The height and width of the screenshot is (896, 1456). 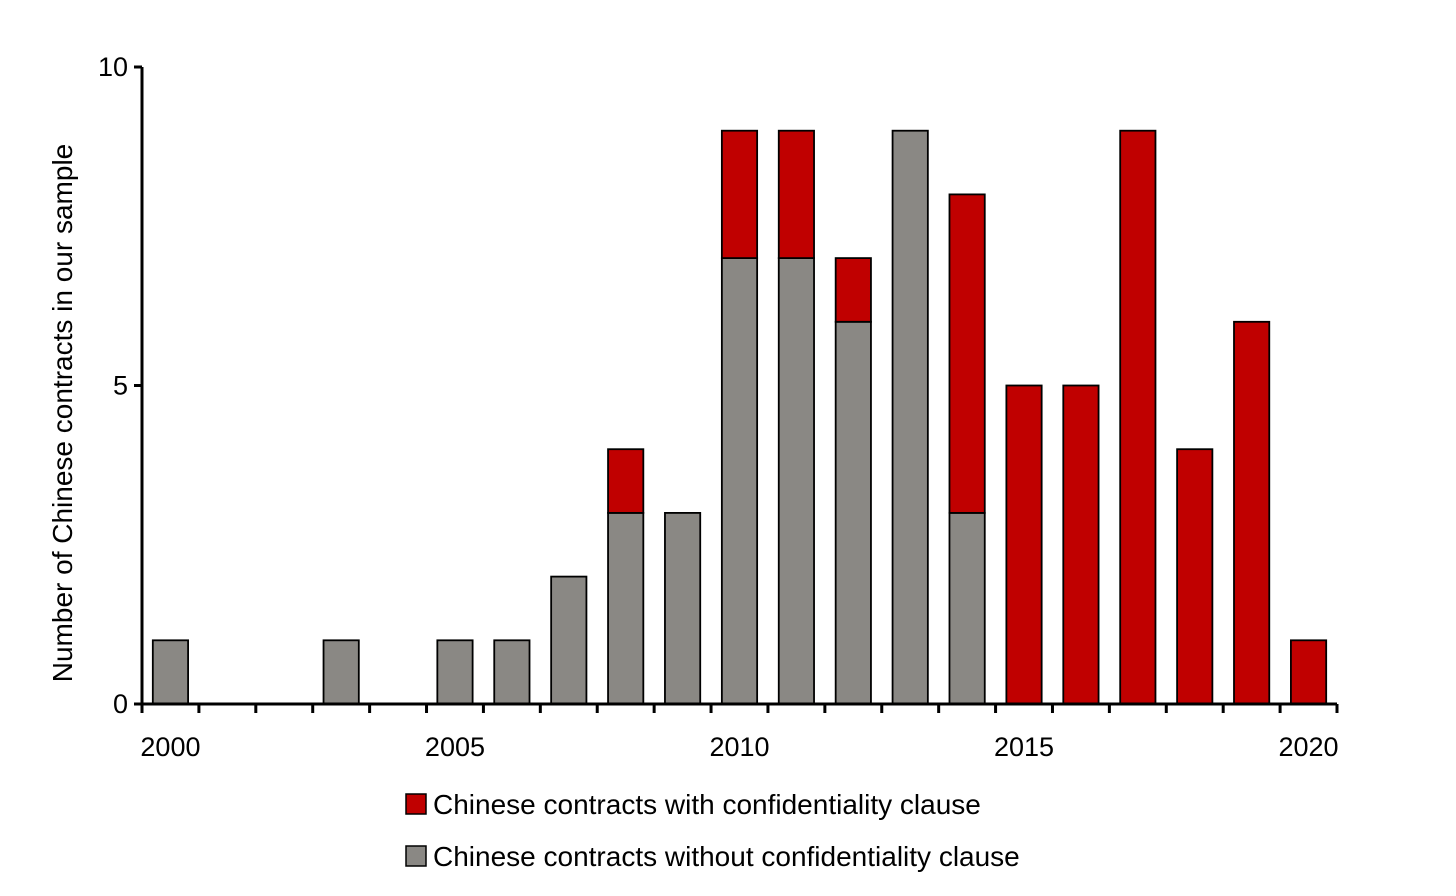 I want to click on x-tick-label-2015: 2015, so click(x=1024, y=747).